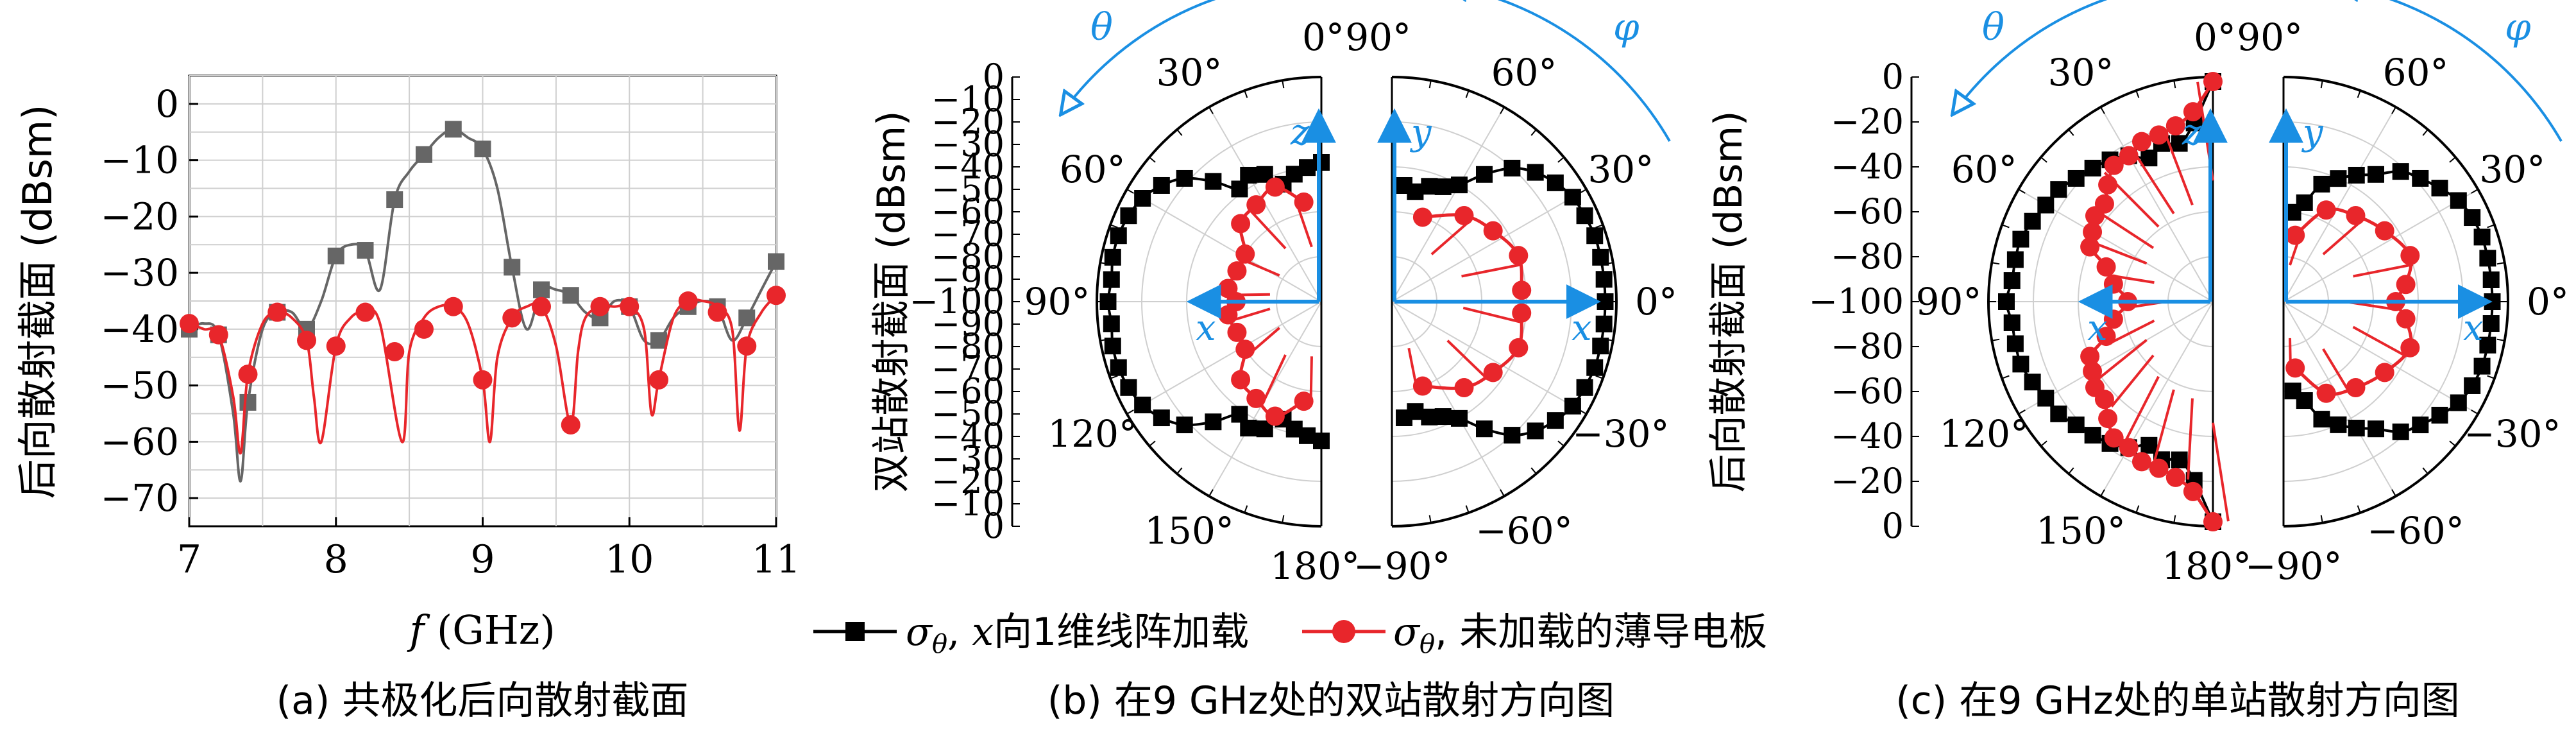  What do you see at coordinates (483, 374) in the screenshot?
I see `panel-a-series-1-line` at bounding box center [483, 374].